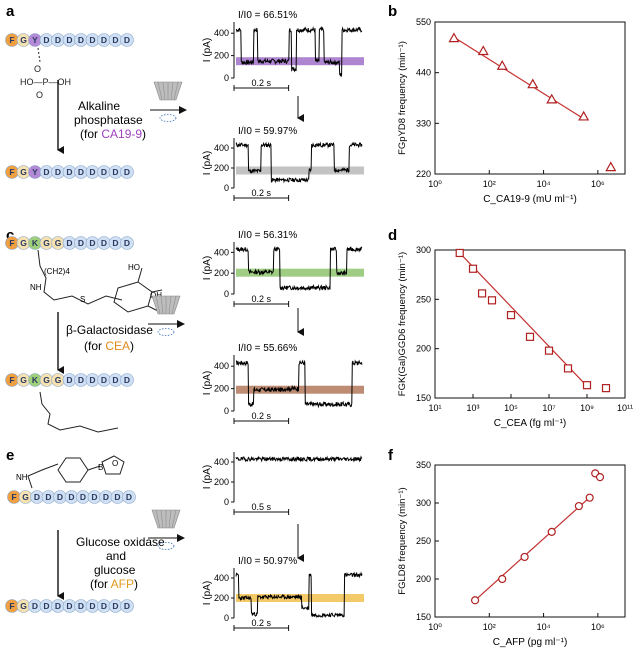 The width and height of the screenshot is (640, 654). I want to click on side-label-e2: B, so click(100, 467).